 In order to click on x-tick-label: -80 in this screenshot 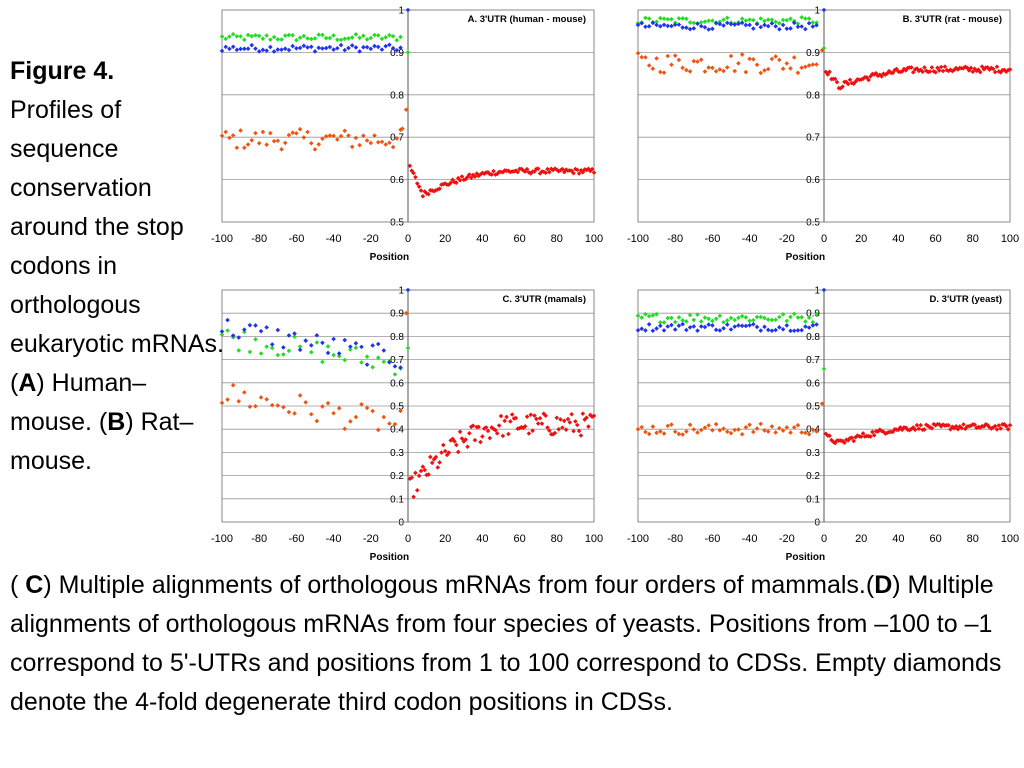, I will do `click(259, 539)`.